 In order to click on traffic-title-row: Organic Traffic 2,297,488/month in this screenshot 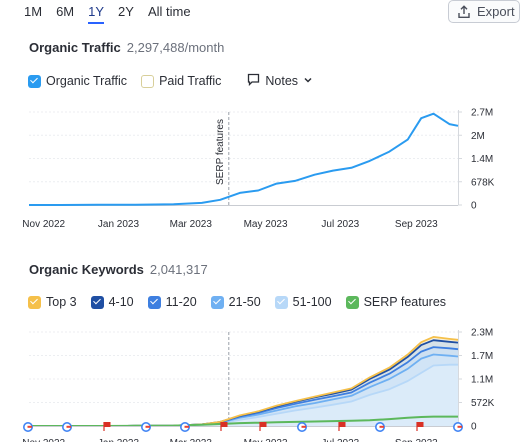, I will do `click(126, 47)`.